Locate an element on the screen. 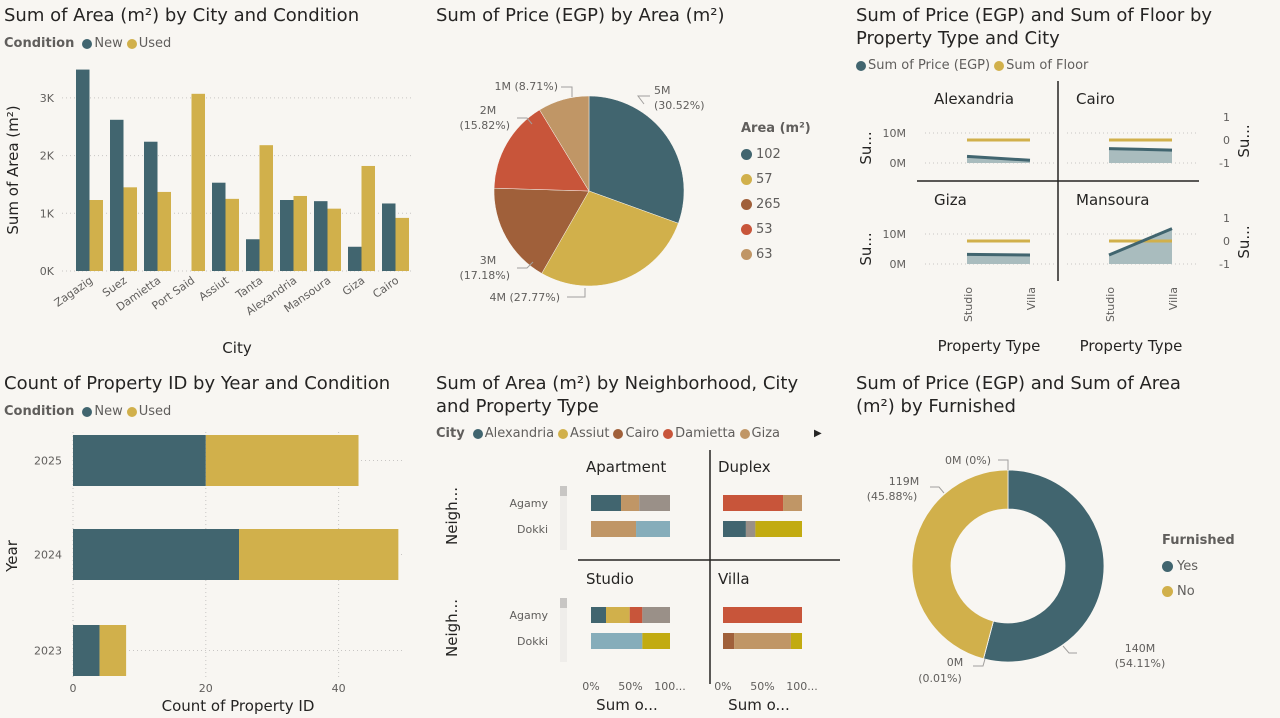 This screenshot has width=1280, height=718. legend-label: Cairo is located at coordinates (642, 433).